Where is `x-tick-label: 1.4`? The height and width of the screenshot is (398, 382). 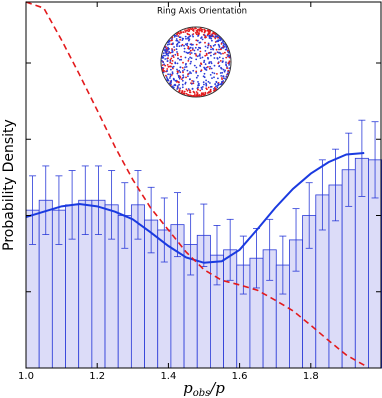 x-tick-label: 1.4 is located at coordinates (168, 376).